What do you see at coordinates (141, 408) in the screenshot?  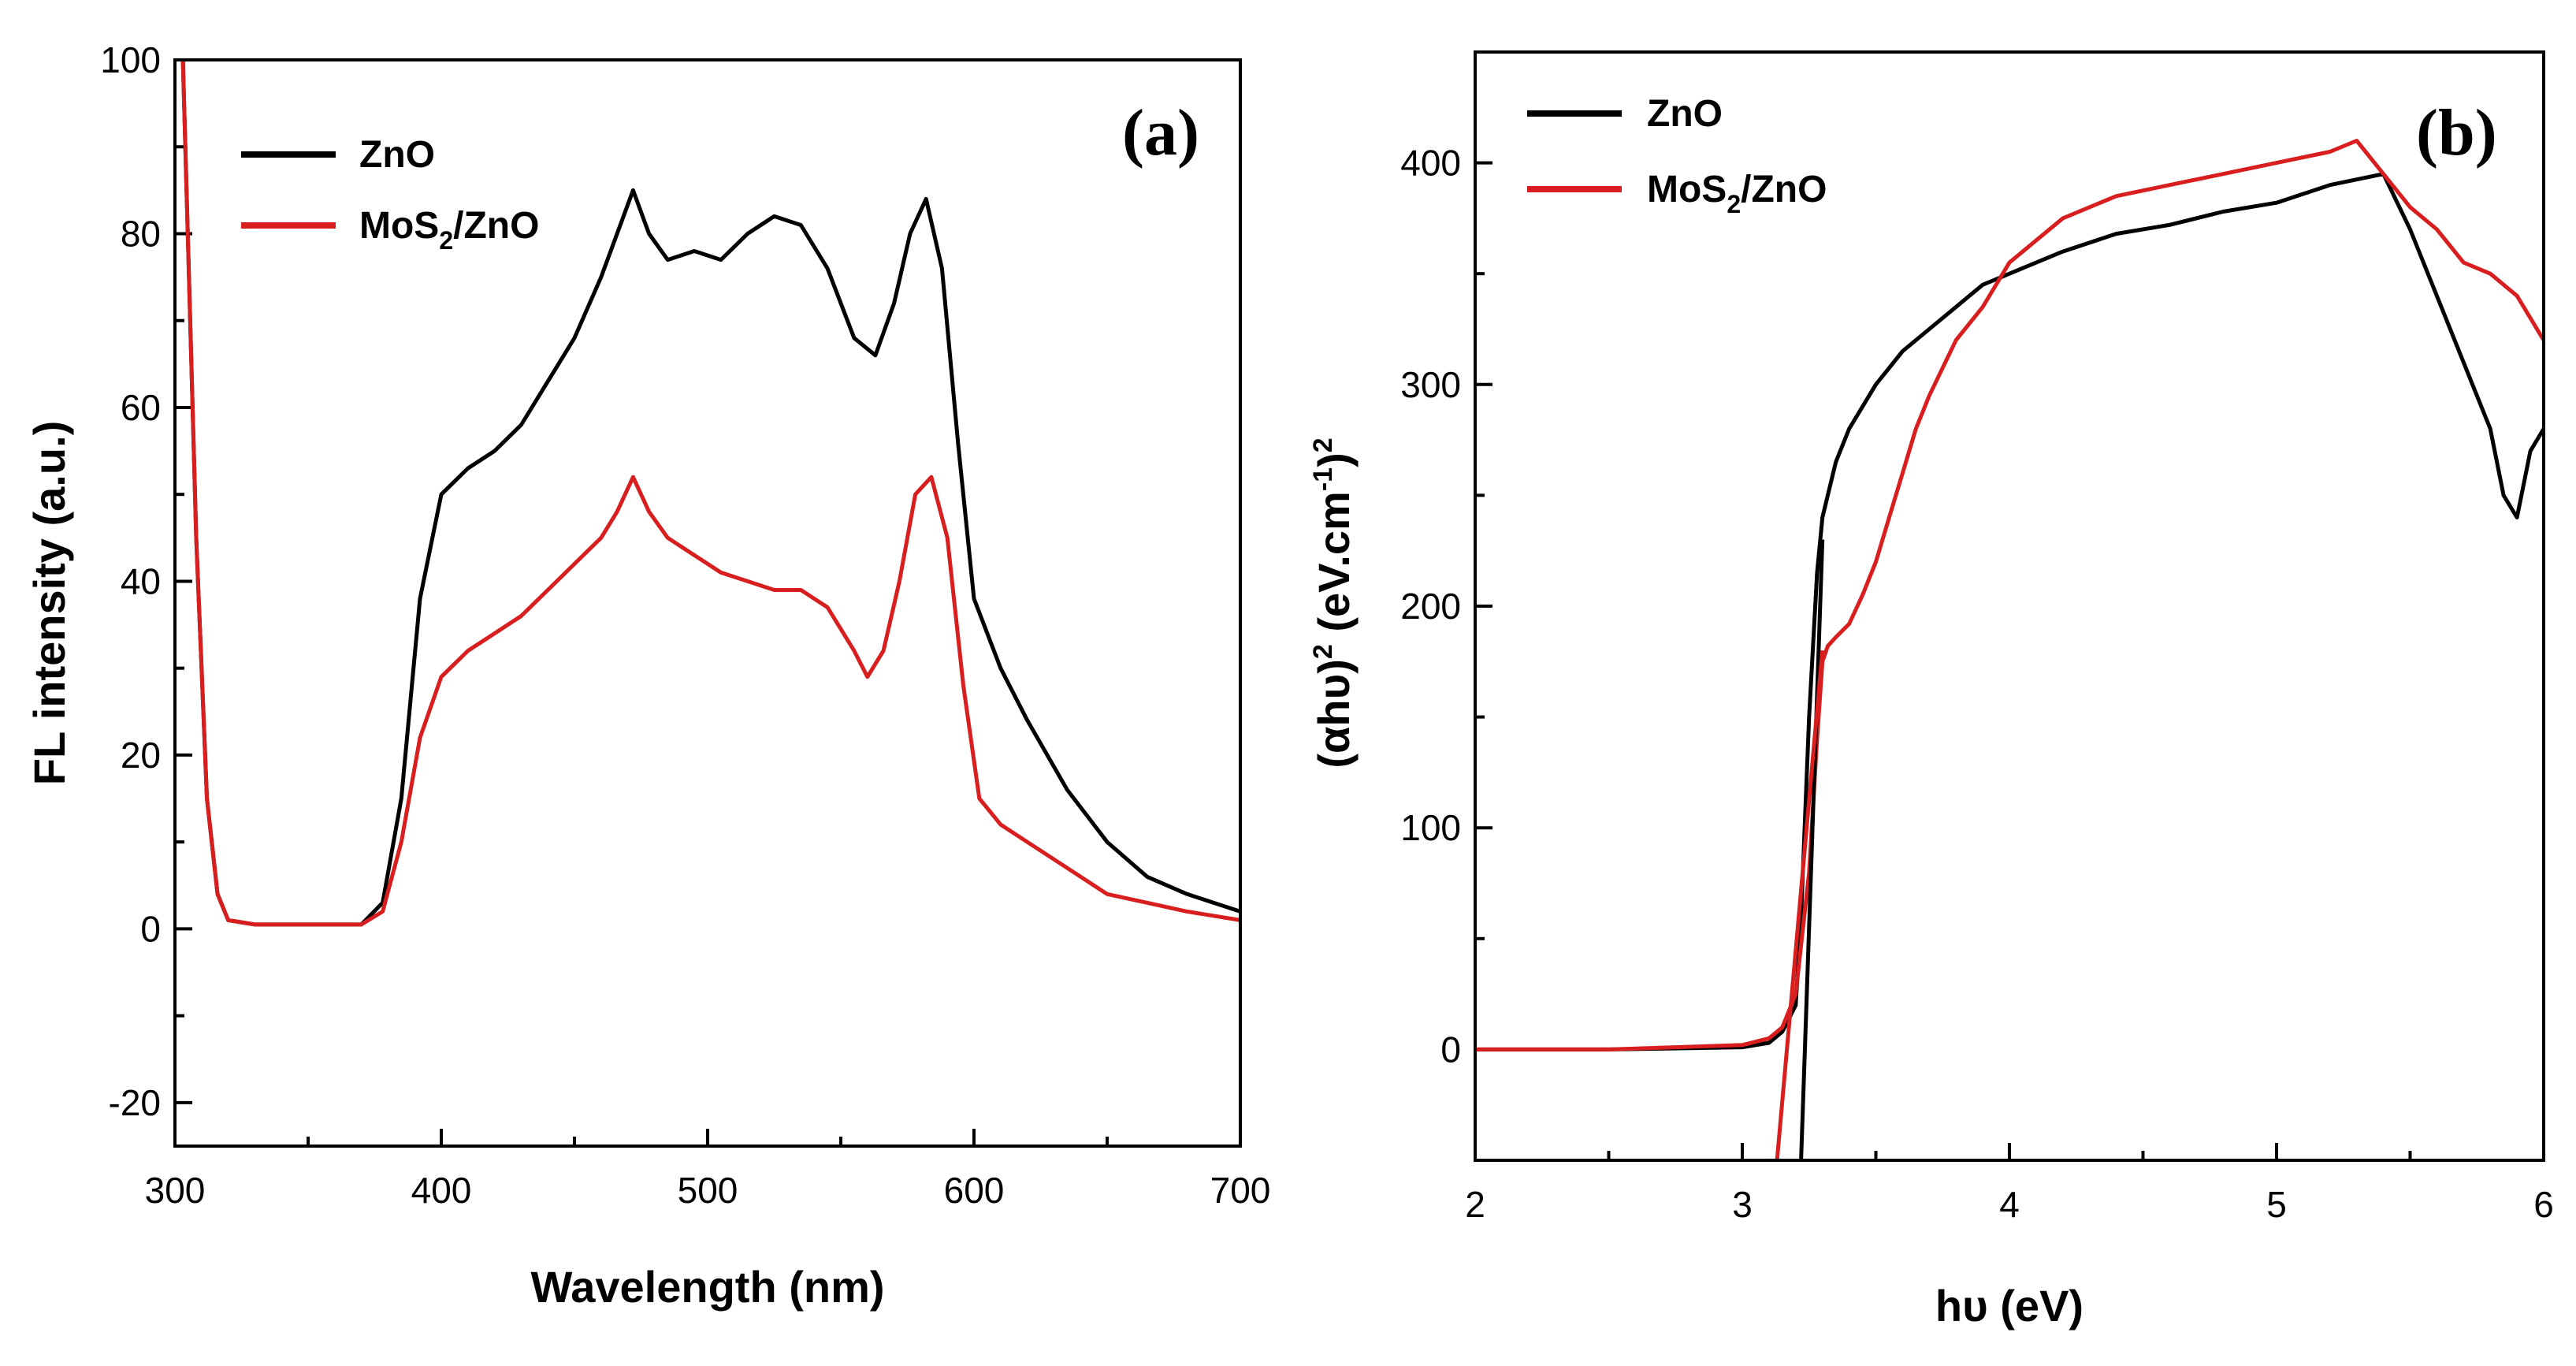 I see `a-y-tick-label-4: 60` at bounding box center [141, 408].